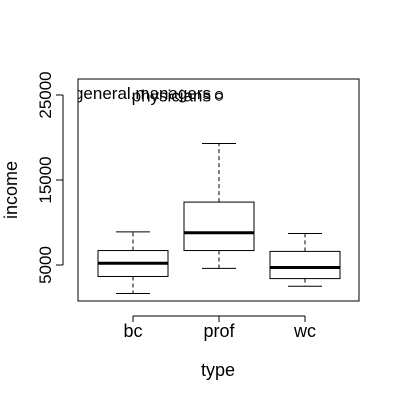  Describe the element at coordinates (171, 96) in the screenshot. I see `outlier-label: physicians` at that location.